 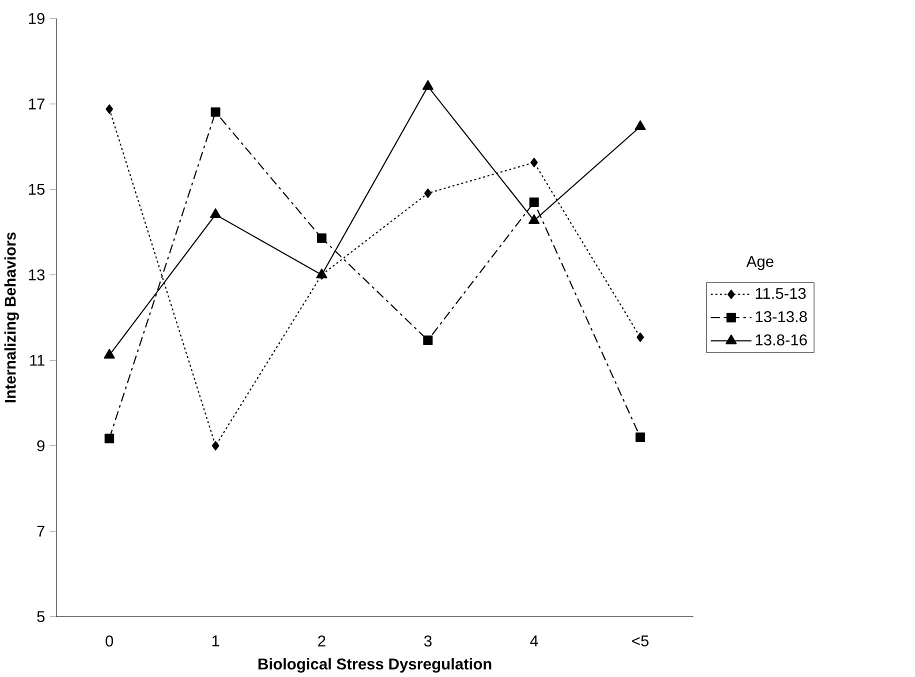 I want to click on legend-label: 13.8-16, so click(x=781, y=340).